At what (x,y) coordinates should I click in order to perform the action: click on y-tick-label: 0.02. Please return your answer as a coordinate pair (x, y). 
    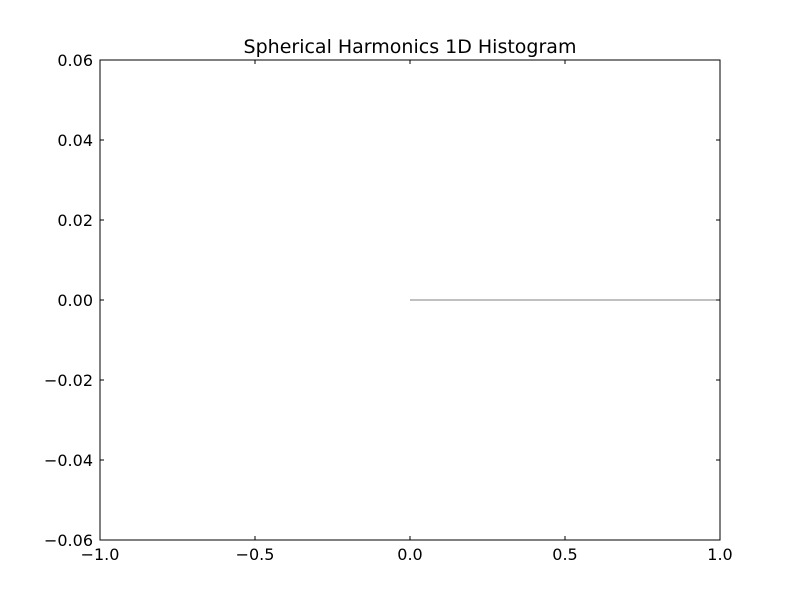
    Looking at the image, I should click on (75, 220).